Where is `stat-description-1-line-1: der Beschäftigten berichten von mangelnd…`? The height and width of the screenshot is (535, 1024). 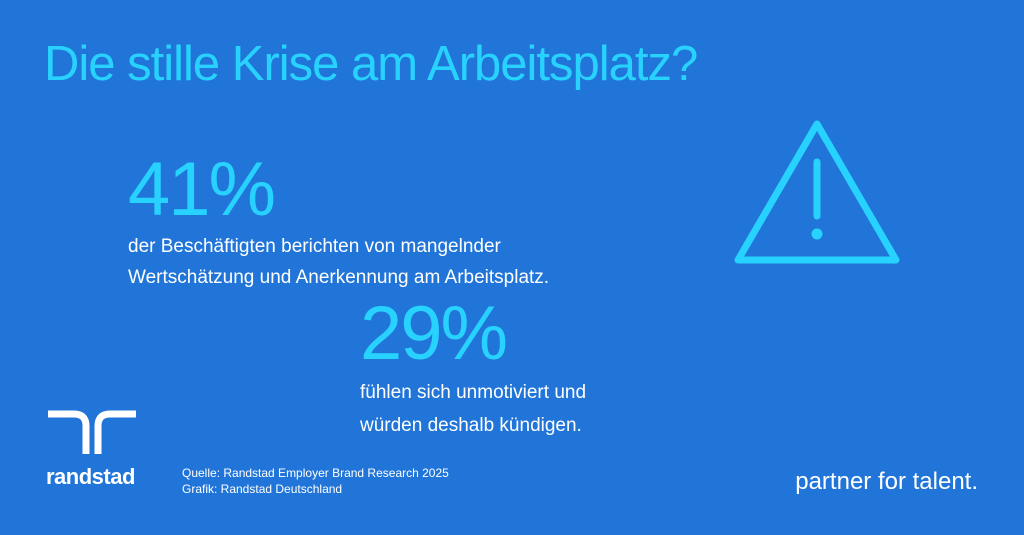
stat-description-1-line-1: der Beschäftigten berichten von mangelnd… is located at coordinates (314, 246).